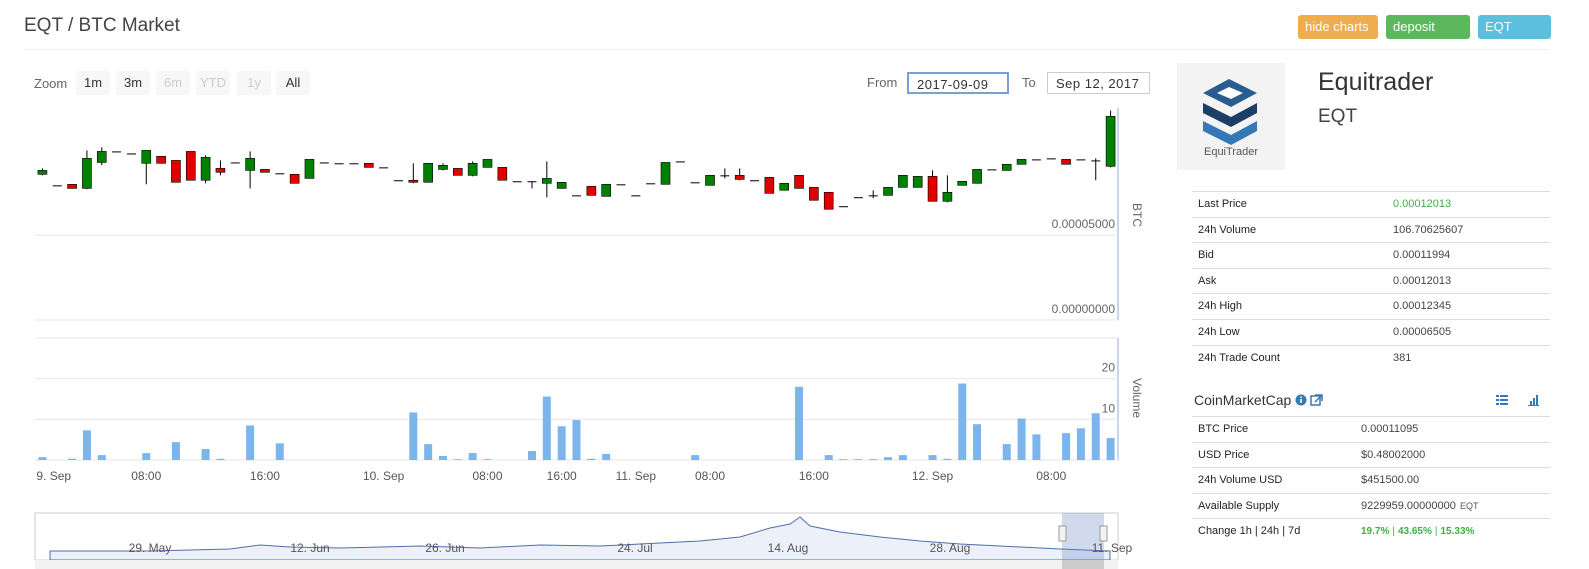 This screenshot has width=1589, height=569. I want to click on stats-label: 24h Low, so click(1219, 331).